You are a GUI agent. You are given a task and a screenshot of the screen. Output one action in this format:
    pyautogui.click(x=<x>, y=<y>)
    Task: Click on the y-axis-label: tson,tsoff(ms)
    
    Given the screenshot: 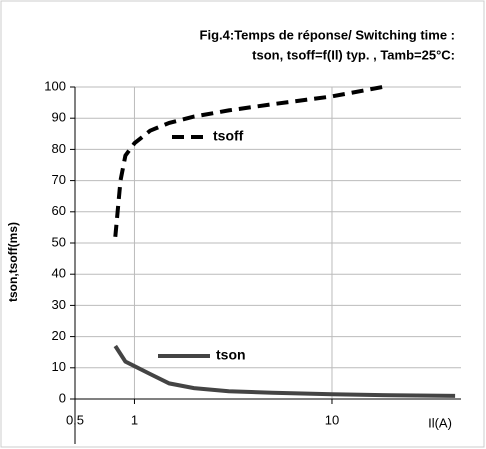 What is the action you would take?
    pyautogui.click(x=13, y=262)
    